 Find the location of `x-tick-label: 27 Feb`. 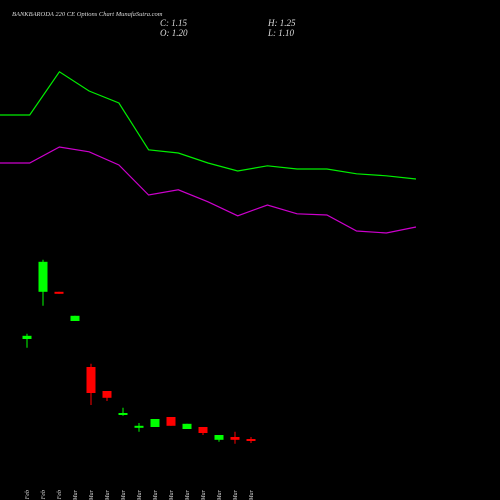

x-tick-label: 27 Feb is located at coordinates (60, 495).